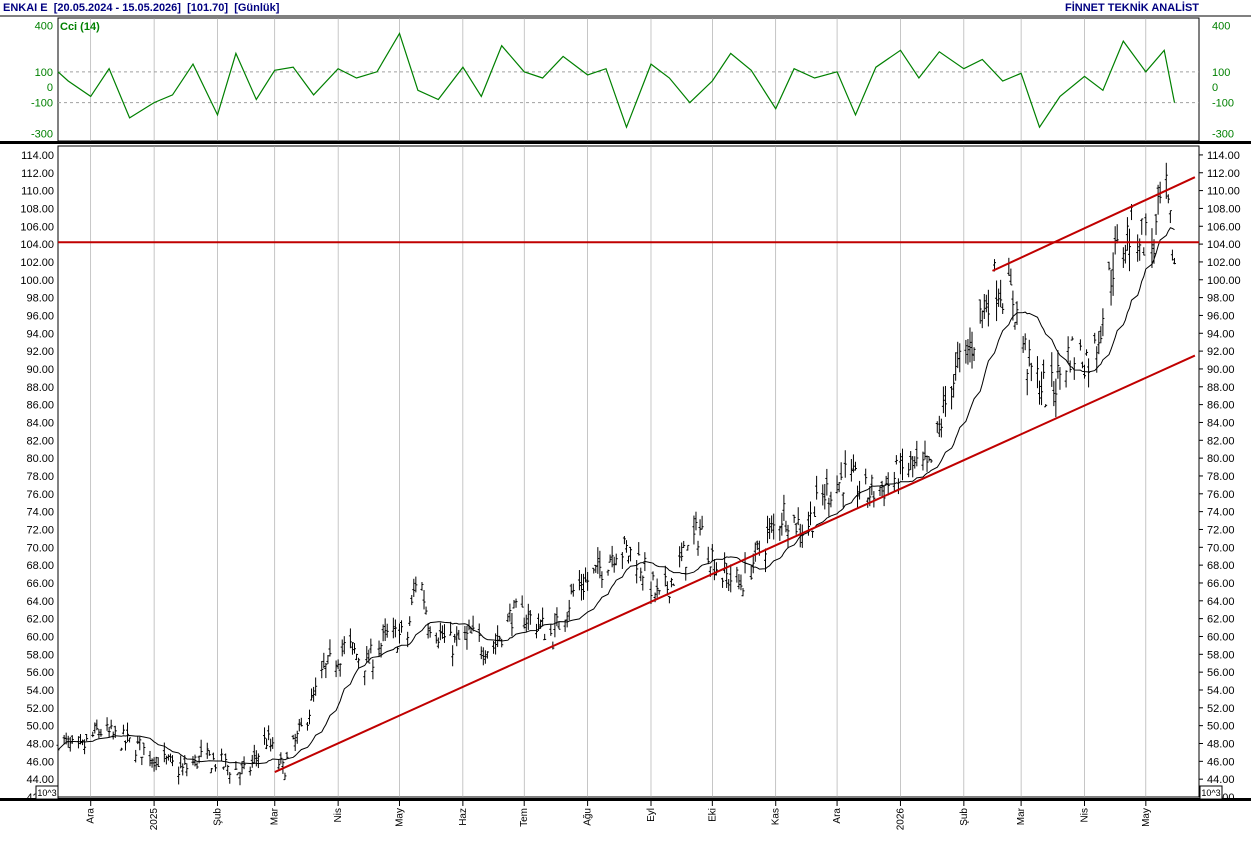 This screenshot has height=841, width=1251. I want to click on price-y-tick-label-left: 50.00, so click(40, 727).